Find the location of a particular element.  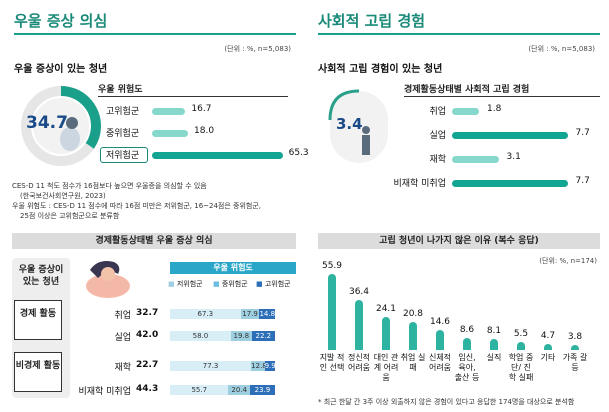

reason-category-label: 임신, 육아, 출산 등 is located at coordinates (467, 367).